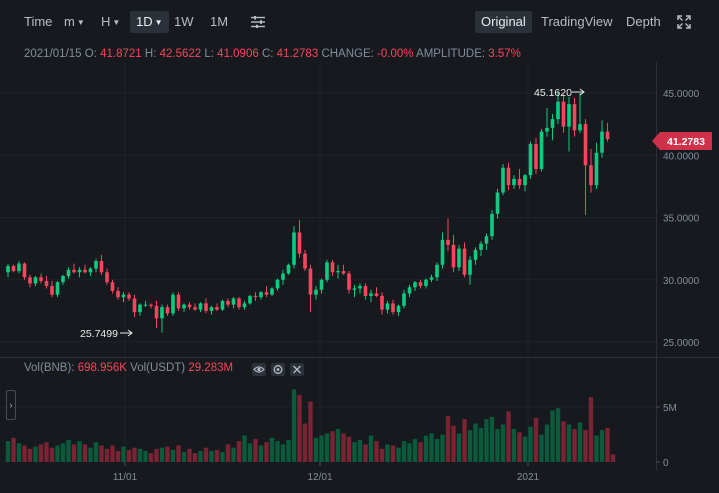 The height and width of the screenshot is (493, 719). I want to click on amplitude-value: 3.57%, so click(504, 54).